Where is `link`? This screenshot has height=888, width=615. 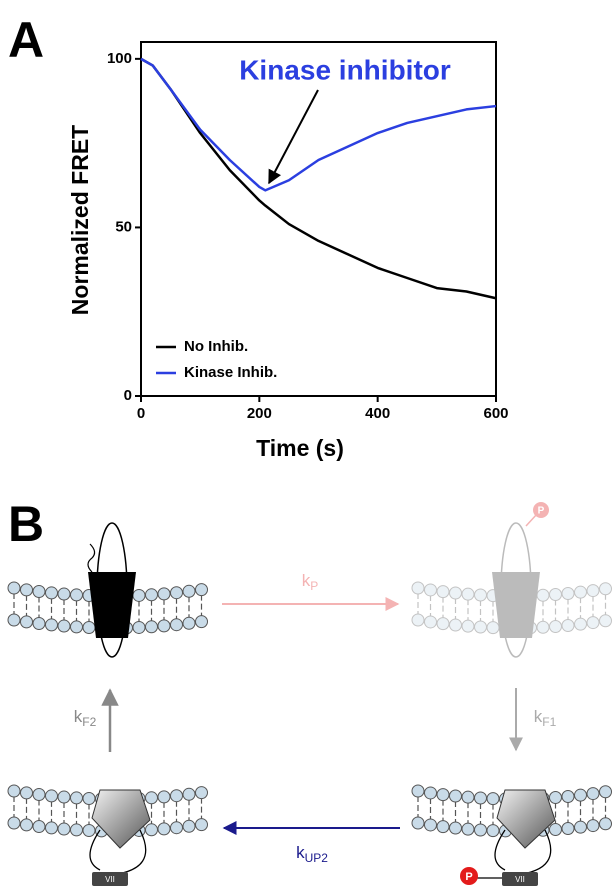
link is located at coordinates (531, 520).